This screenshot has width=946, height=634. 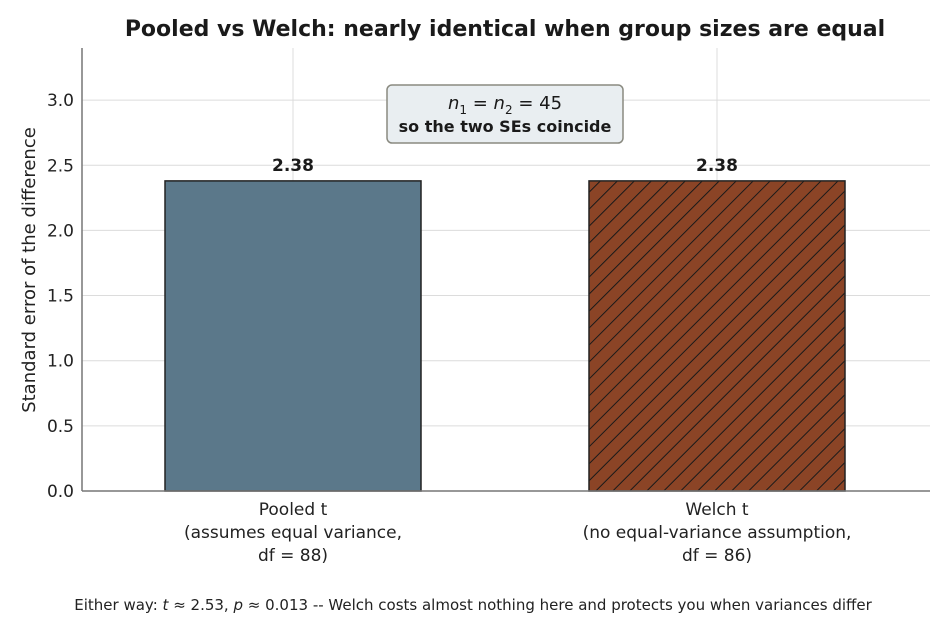 I want to click on footnote-p: p, so click(x=237, y=605).